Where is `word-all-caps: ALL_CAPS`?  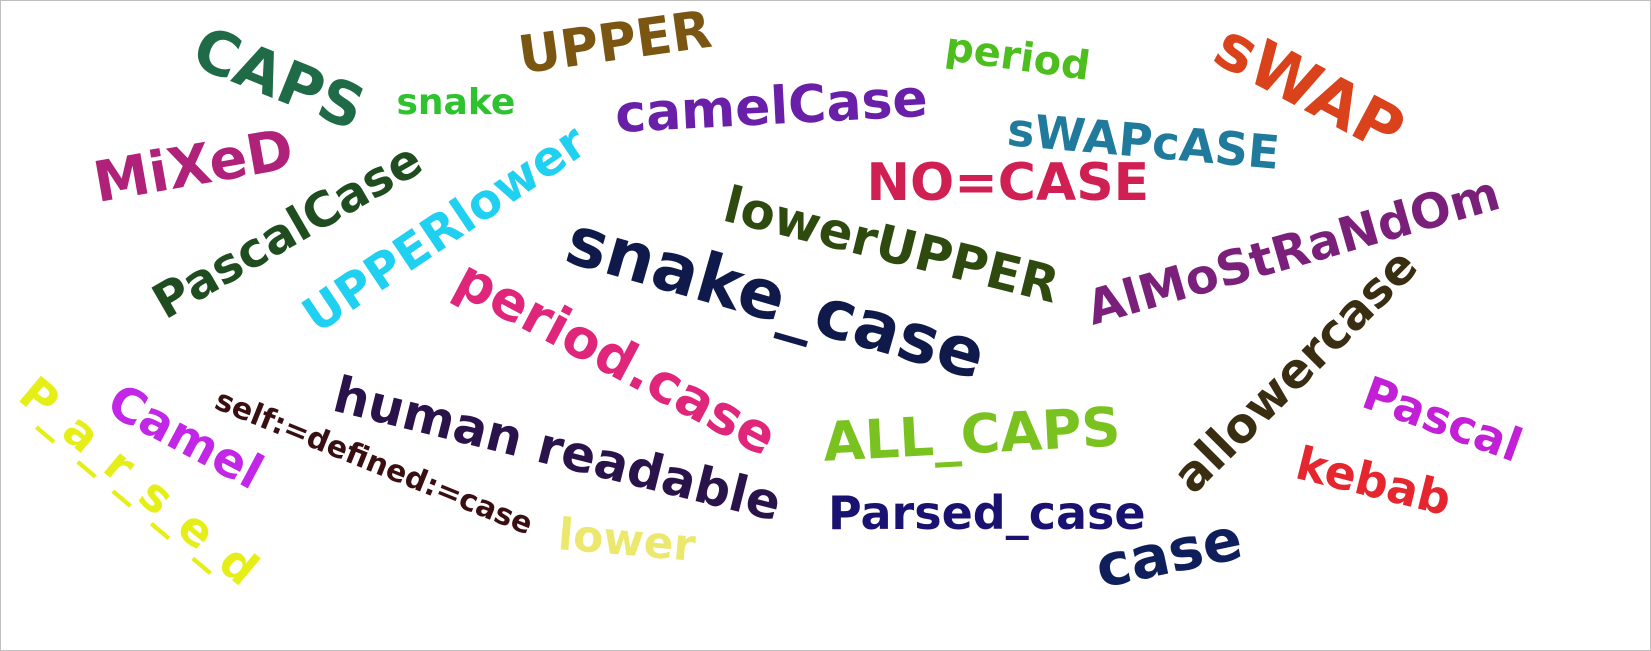
word-all-caps: ALL_CAPS is located at coordinates (971, 434).